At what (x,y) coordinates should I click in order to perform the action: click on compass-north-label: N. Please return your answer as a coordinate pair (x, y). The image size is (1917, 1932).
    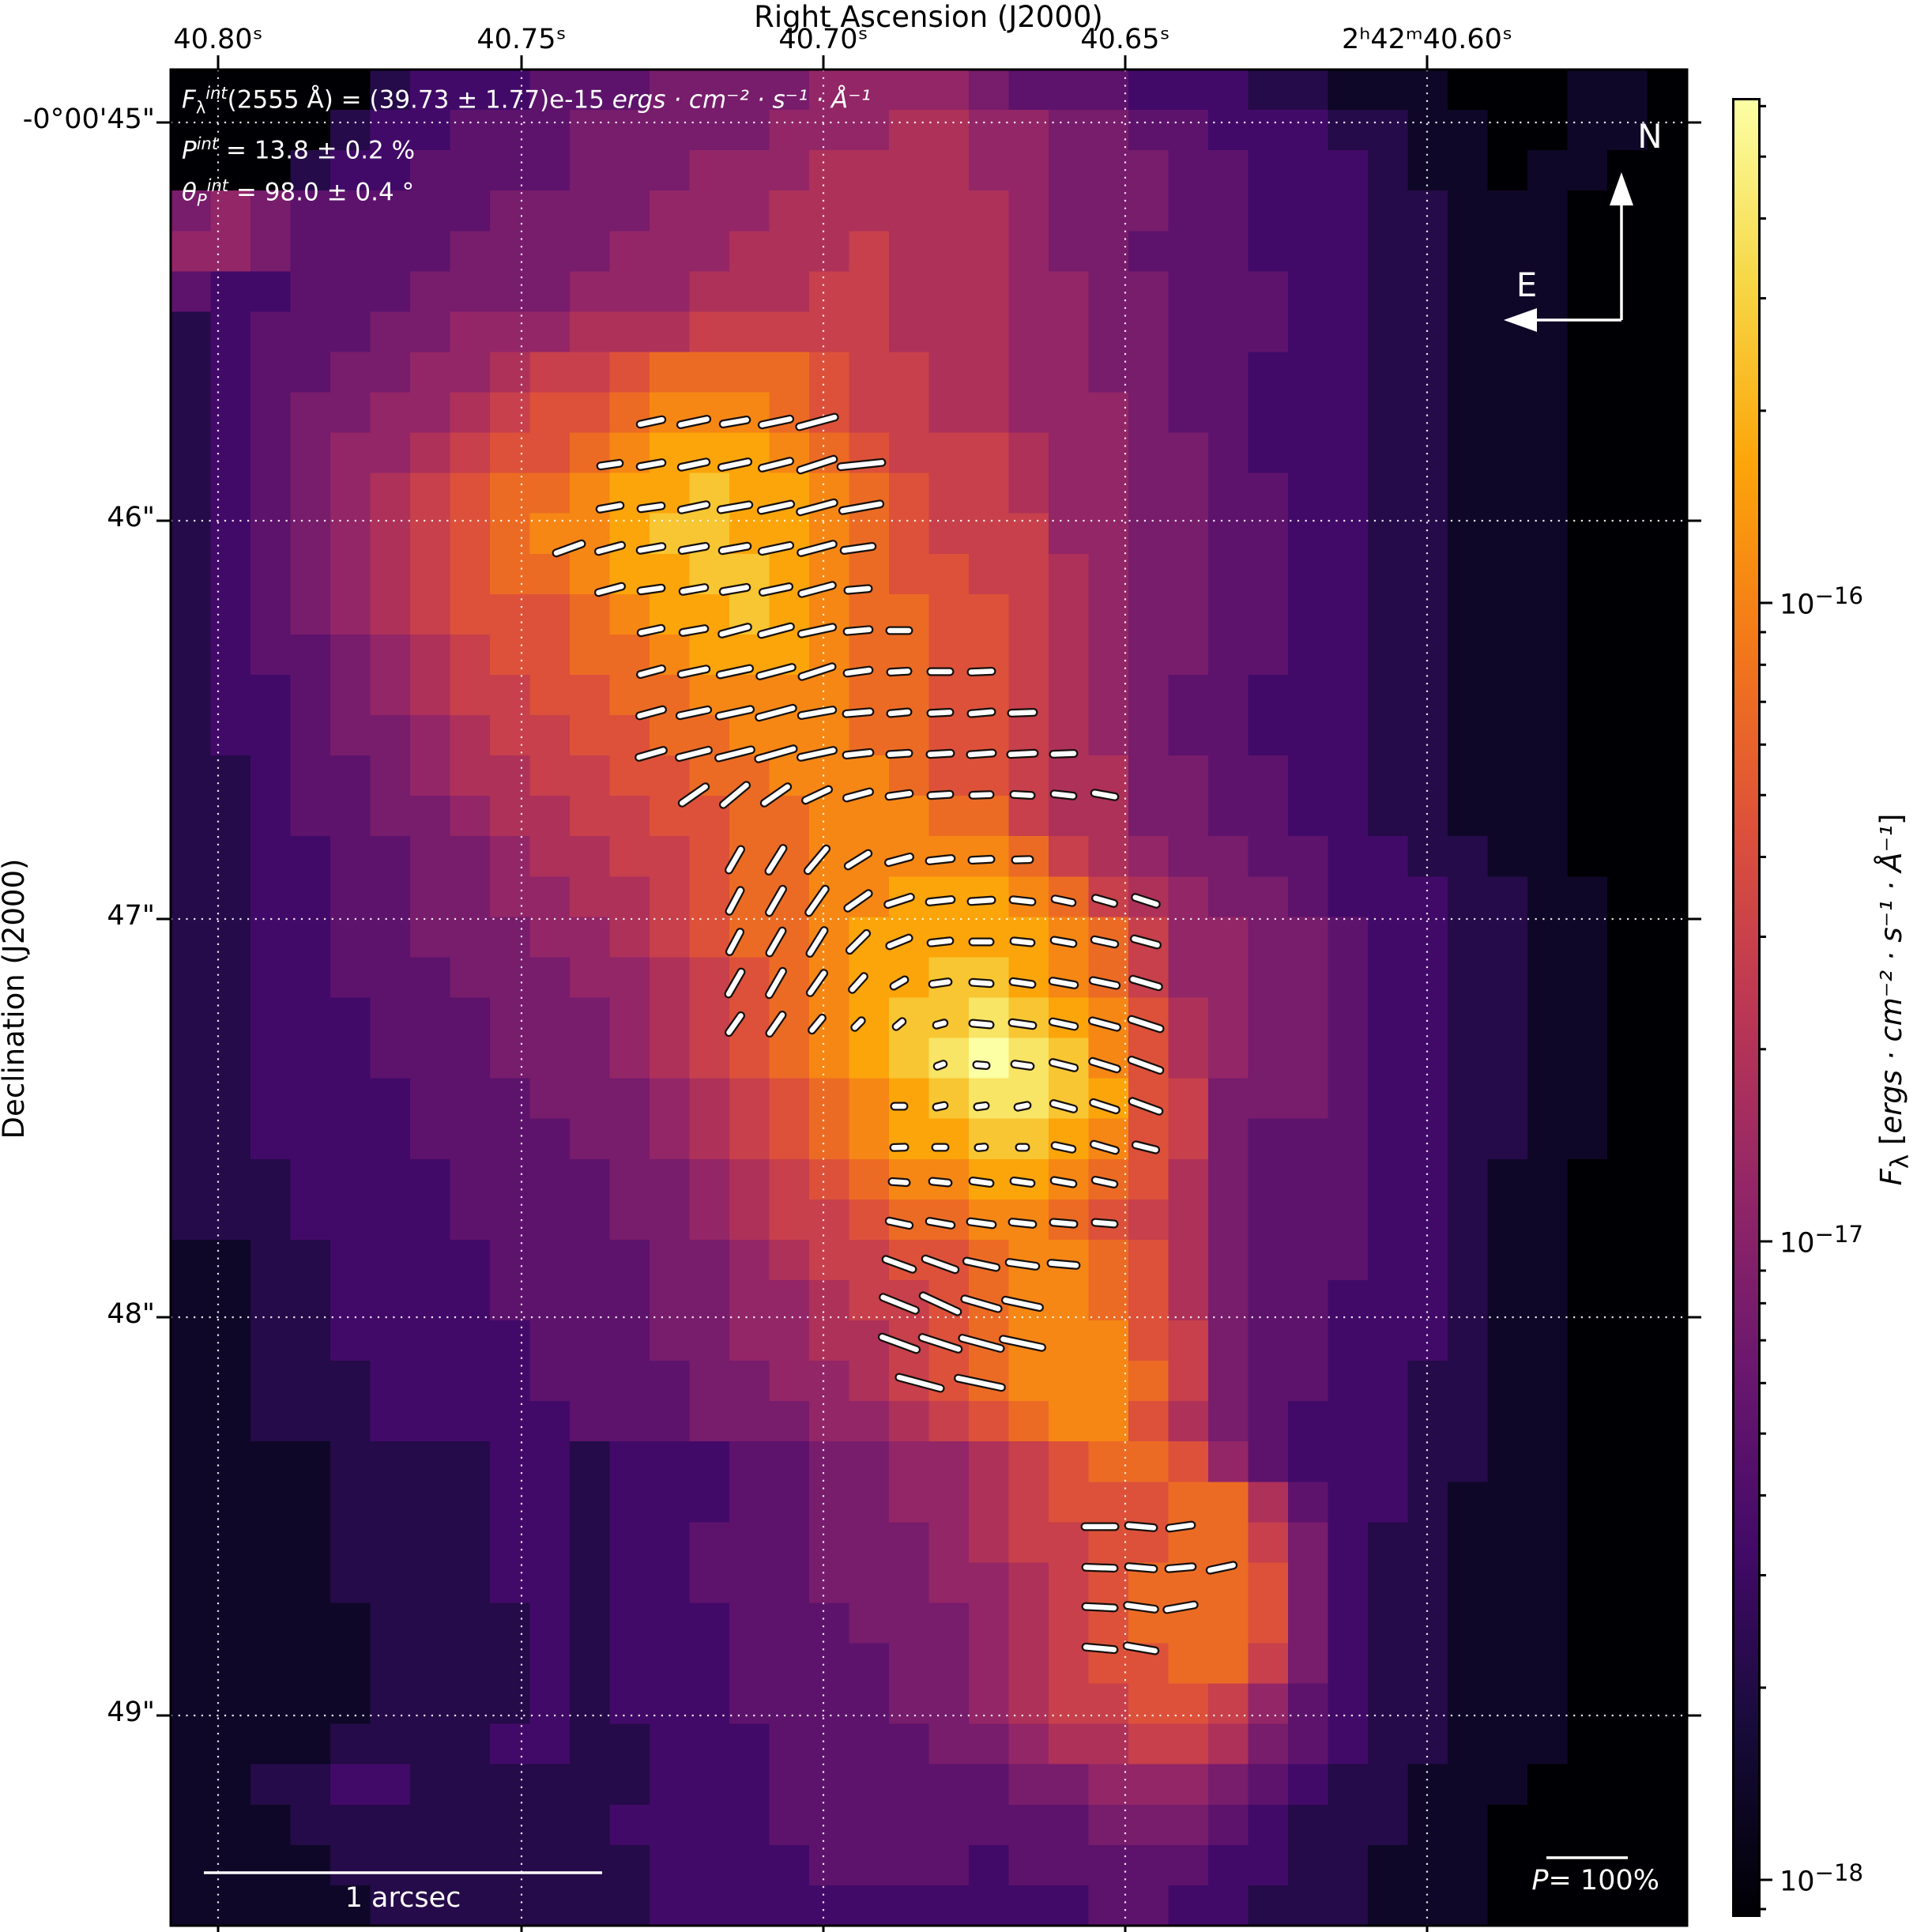
    Looking at the image, I should click on (1650, 136).